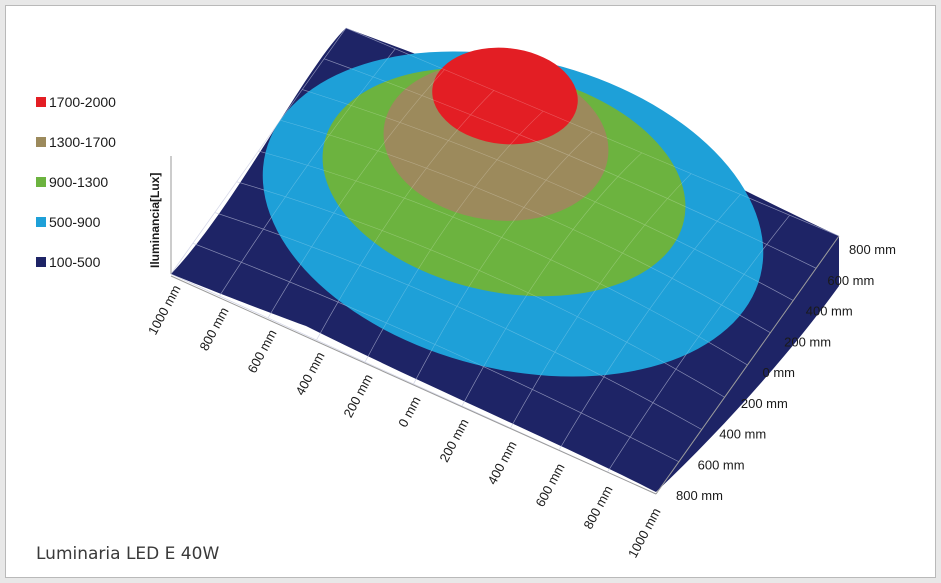 The height and width of the screenshot is (583, 941). I want to click on legend-item: 1700-2000, so click(76, 102).